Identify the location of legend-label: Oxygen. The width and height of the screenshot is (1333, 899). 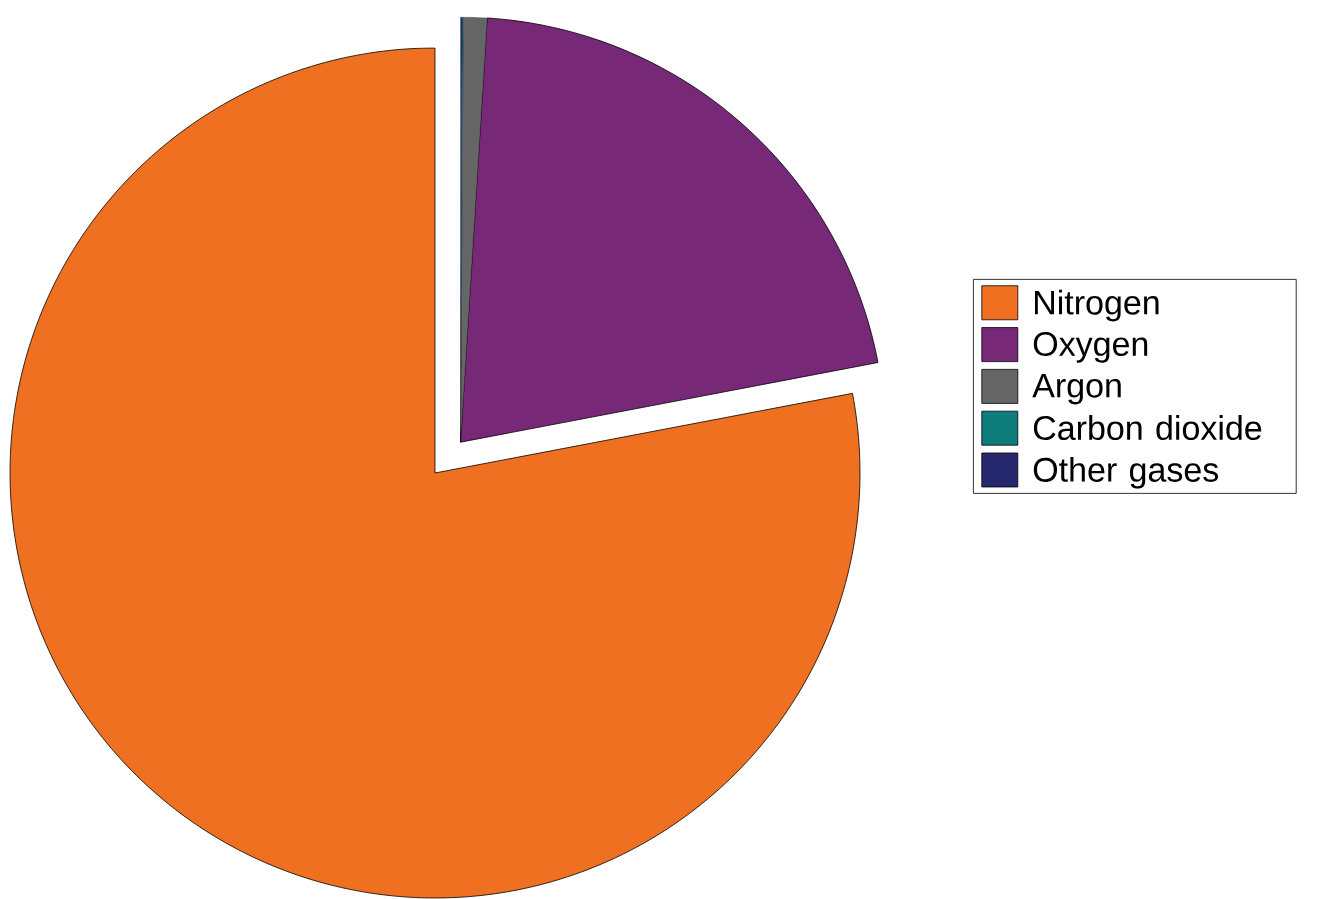
(1090, 347).